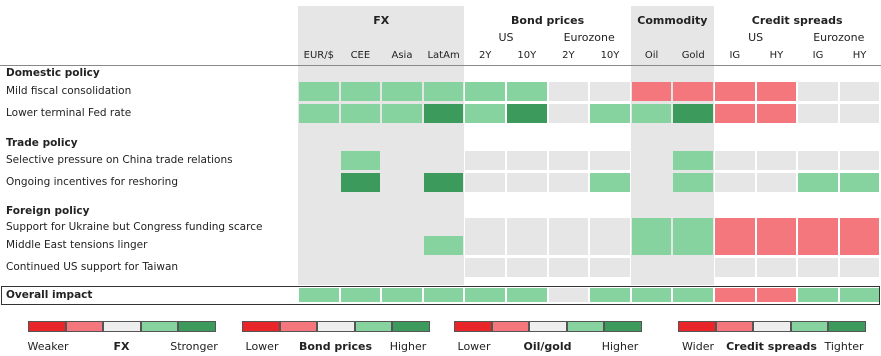 This screenshot has height=356, width=881. What do you see at coordinates (318, 55) in the screenshot?
I see `column-label: EUR/$` at bounding box center [318, 55].